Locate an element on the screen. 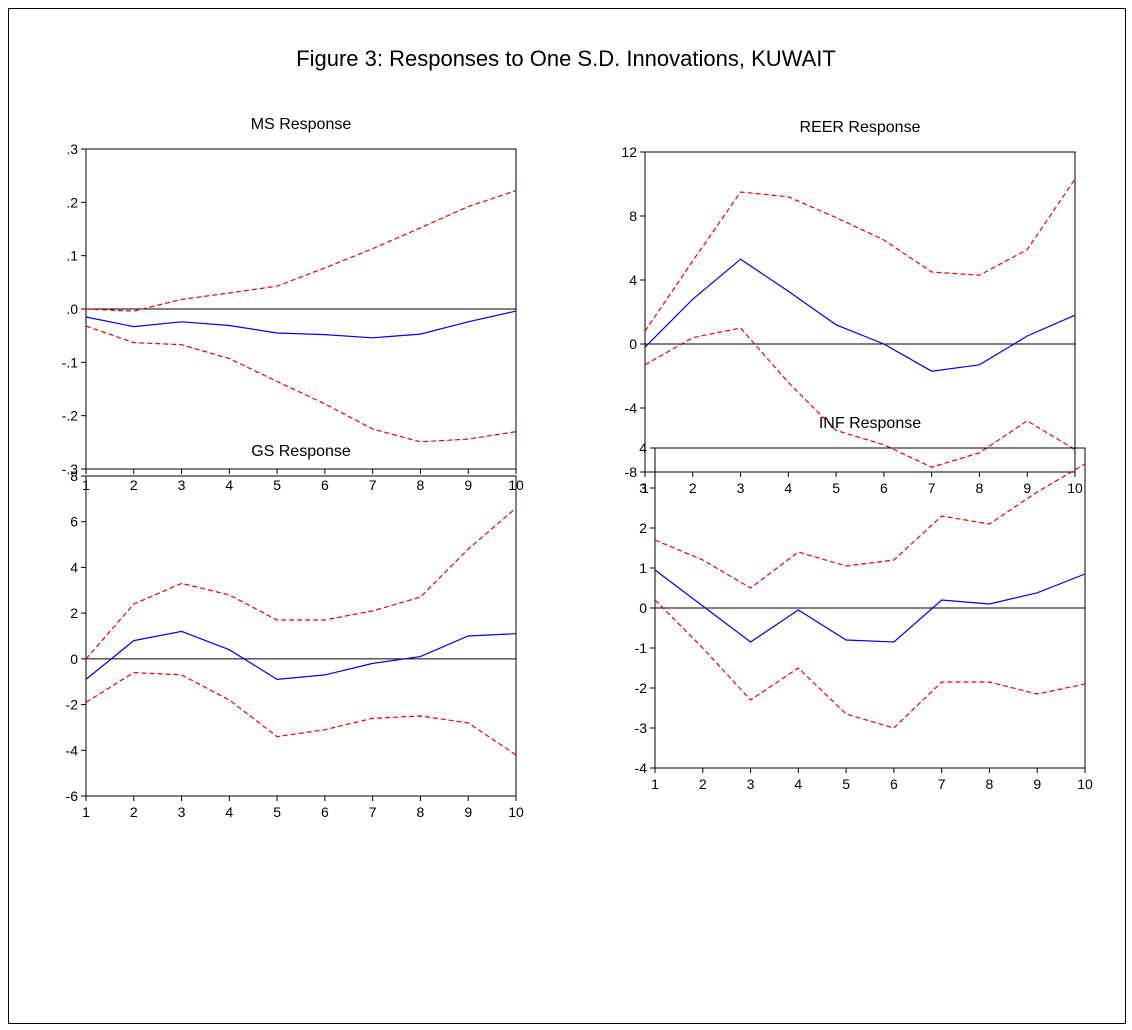 This screenshot has width=1132, height=1030. inf-x-tick-label: 3 is located at coordinates (751, 784).